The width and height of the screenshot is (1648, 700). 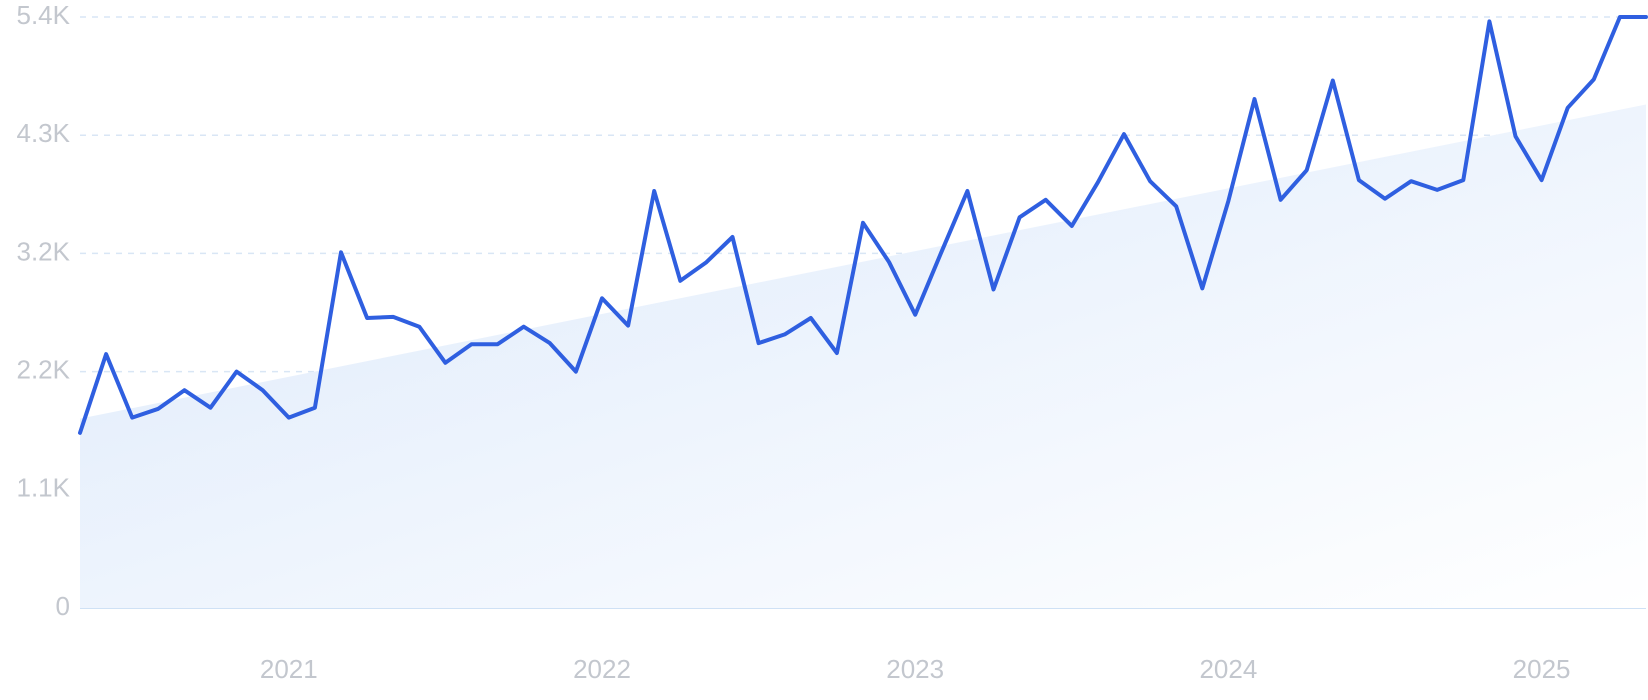 I want to click on x-tick-label: 2023, so click(x=915, y=669).